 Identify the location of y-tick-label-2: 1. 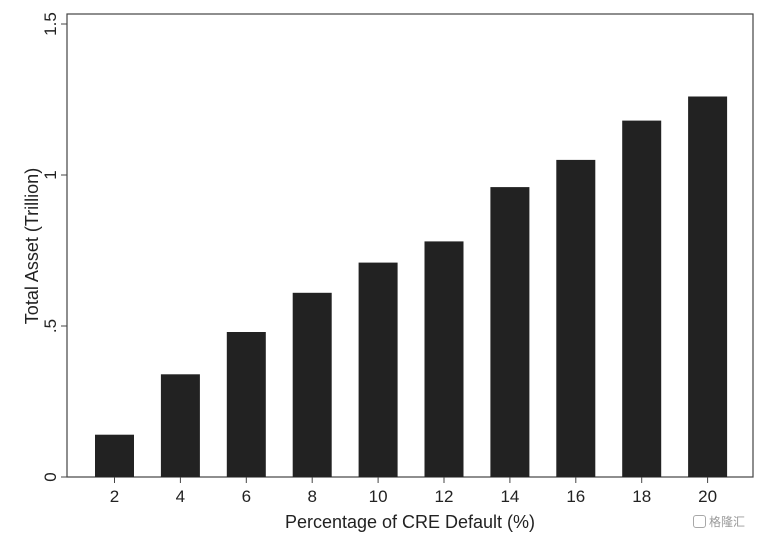
(50, 174).